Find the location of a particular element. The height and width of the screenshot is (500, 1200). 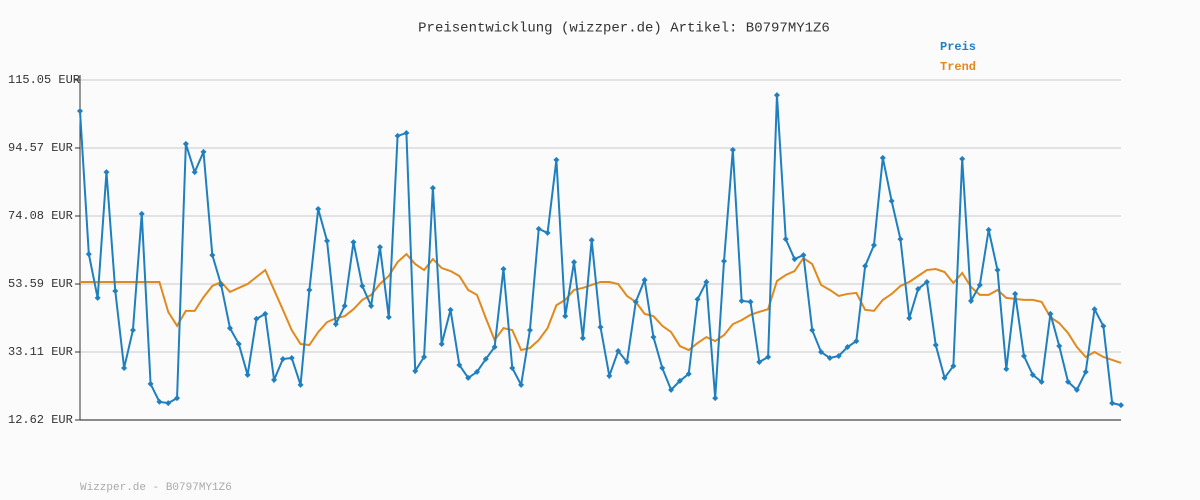

footer: Wizzper.de - B0797MY1Z6 is located at coordinates (156, 488).